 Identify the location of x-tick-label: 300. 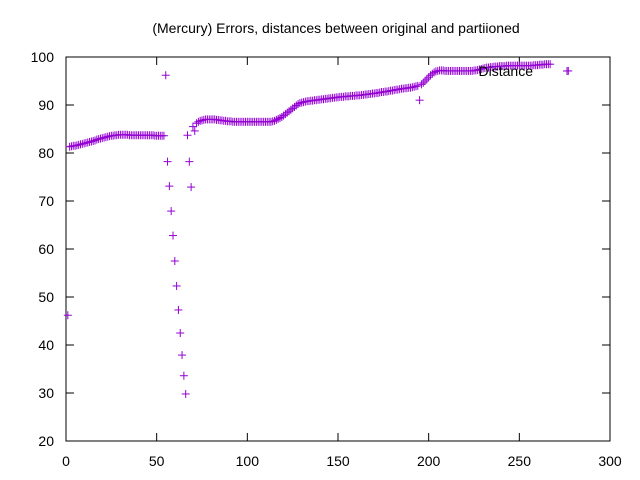
(610, 461).